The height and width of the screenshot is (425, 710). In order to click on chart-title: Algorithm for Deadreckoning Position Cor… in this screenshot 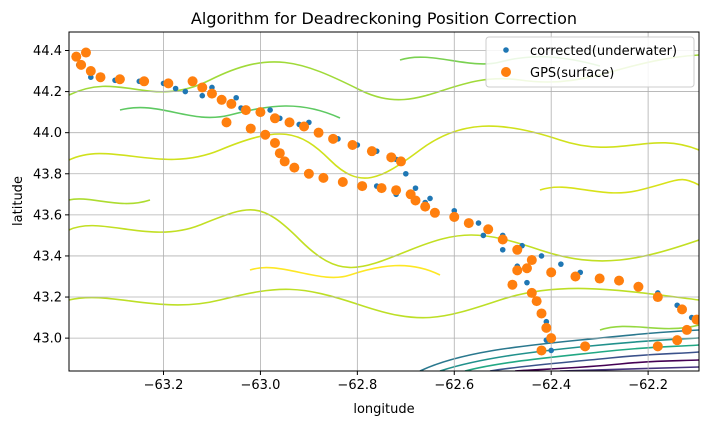, I will do `click(384, 18)`.